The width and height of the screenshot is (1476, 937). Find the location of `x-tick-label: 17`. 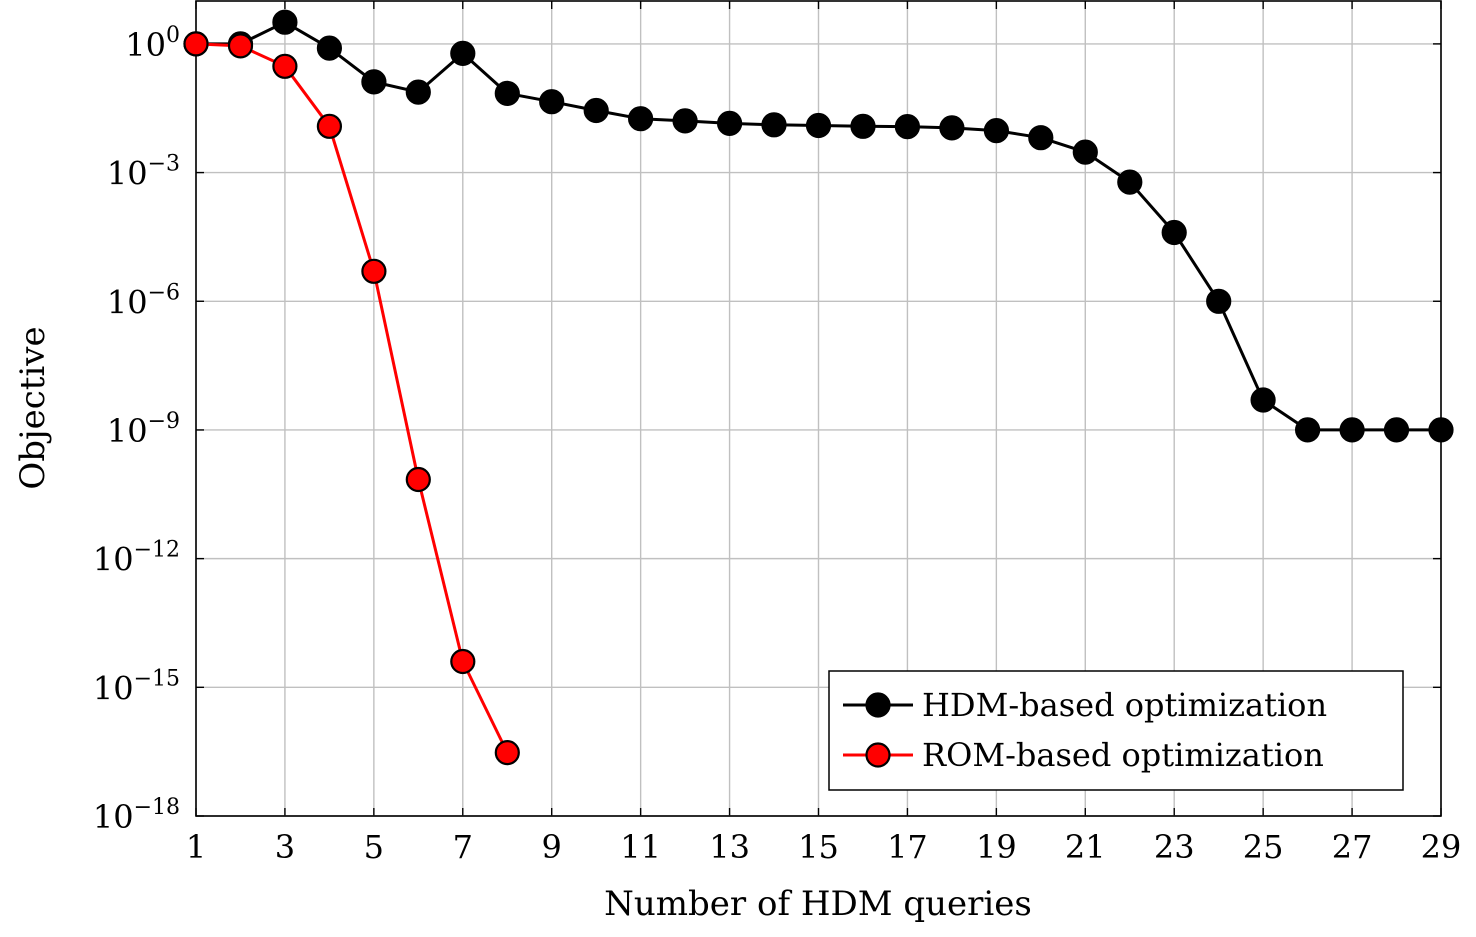

x-tick-label: 17 is located at coordinates (907, 847).